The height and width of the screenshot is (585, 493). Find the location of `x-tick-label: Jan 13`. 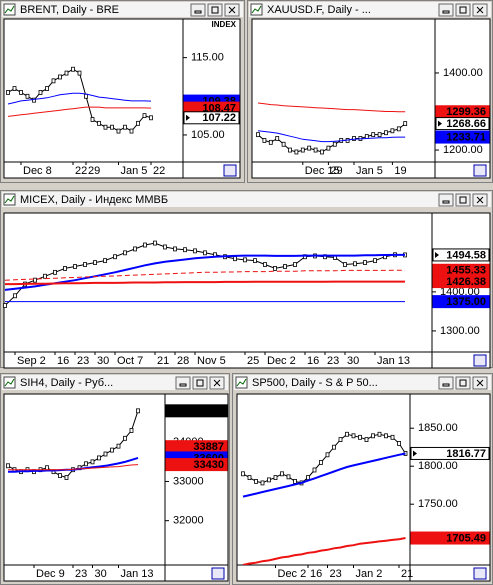

x-tick-label: Jan 13 is located at coordinates (393, 361).